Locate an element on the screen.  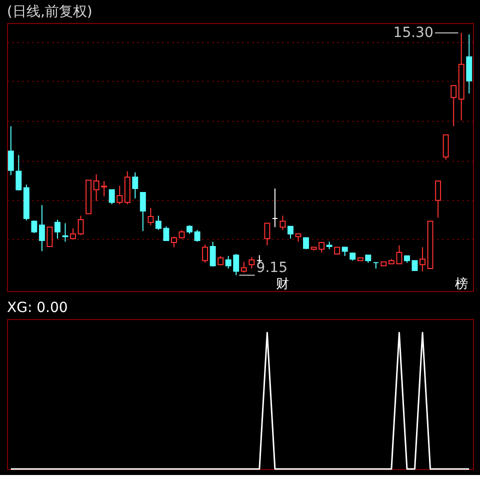
annotation: 9.15 is located at coordinates (272, 268).